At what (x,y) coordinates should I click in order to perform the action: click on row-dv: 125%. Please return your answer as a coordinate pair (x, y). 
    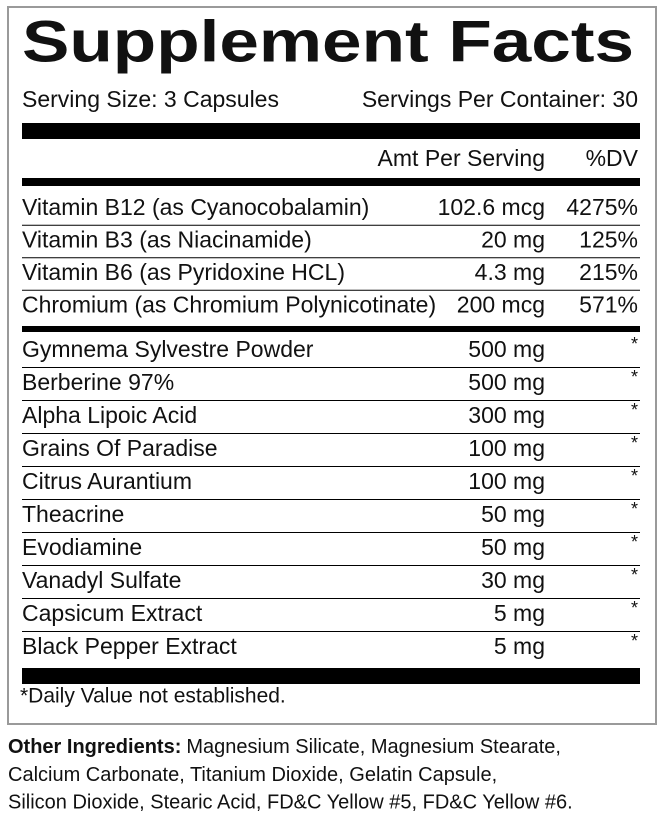
    Looking at the image, I should click on (608, 240).